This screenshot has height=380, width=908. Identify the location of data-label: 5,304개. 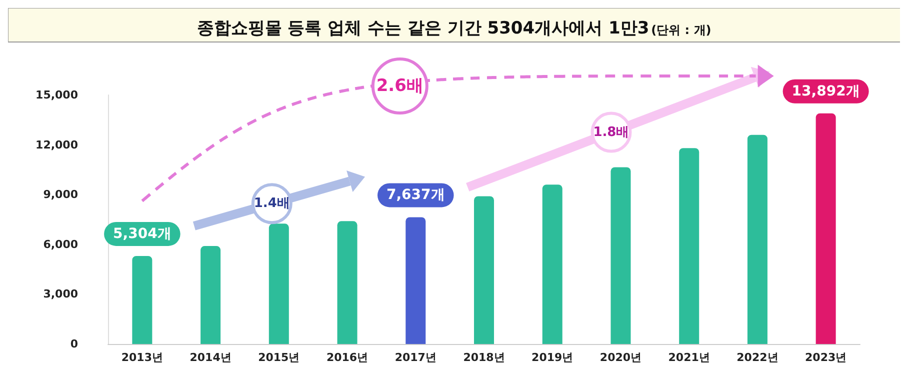
(142, 234).